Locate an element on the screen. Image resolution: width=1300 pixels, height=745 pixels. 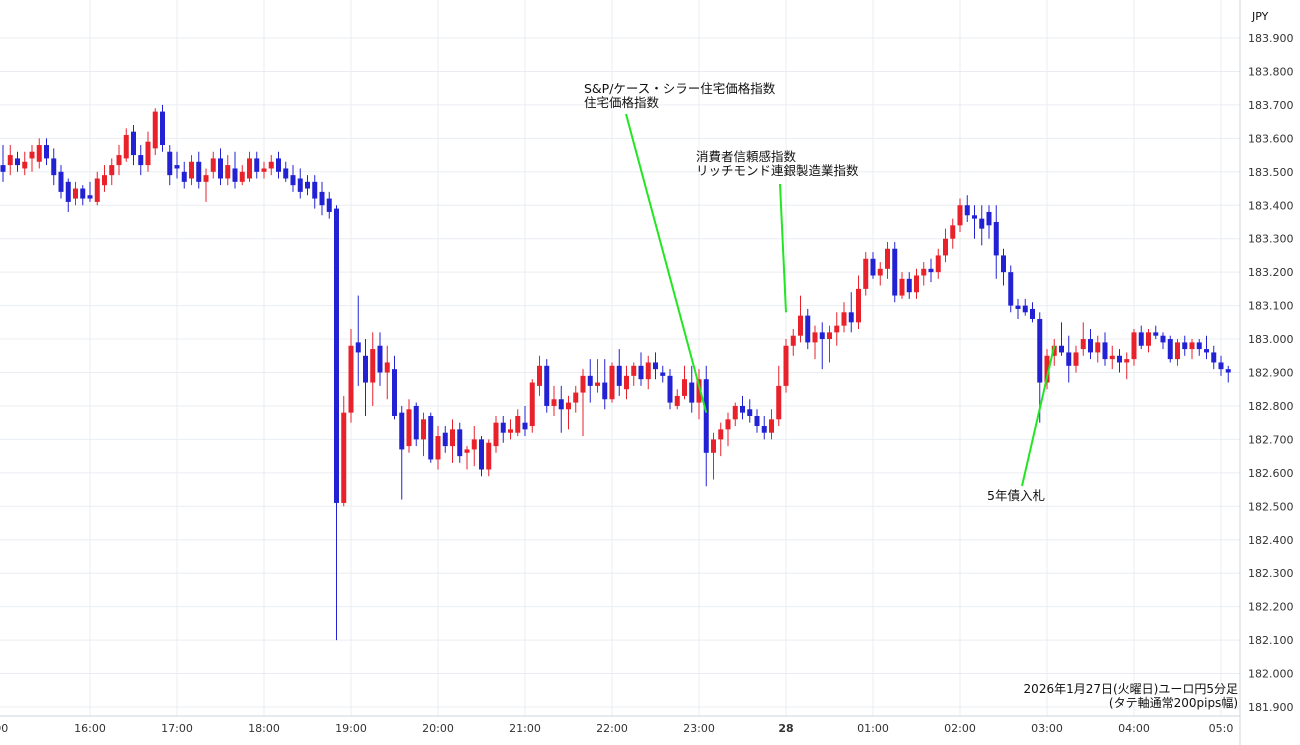
price-tick-label: 182.600 is located at coordinates (1271, 473).